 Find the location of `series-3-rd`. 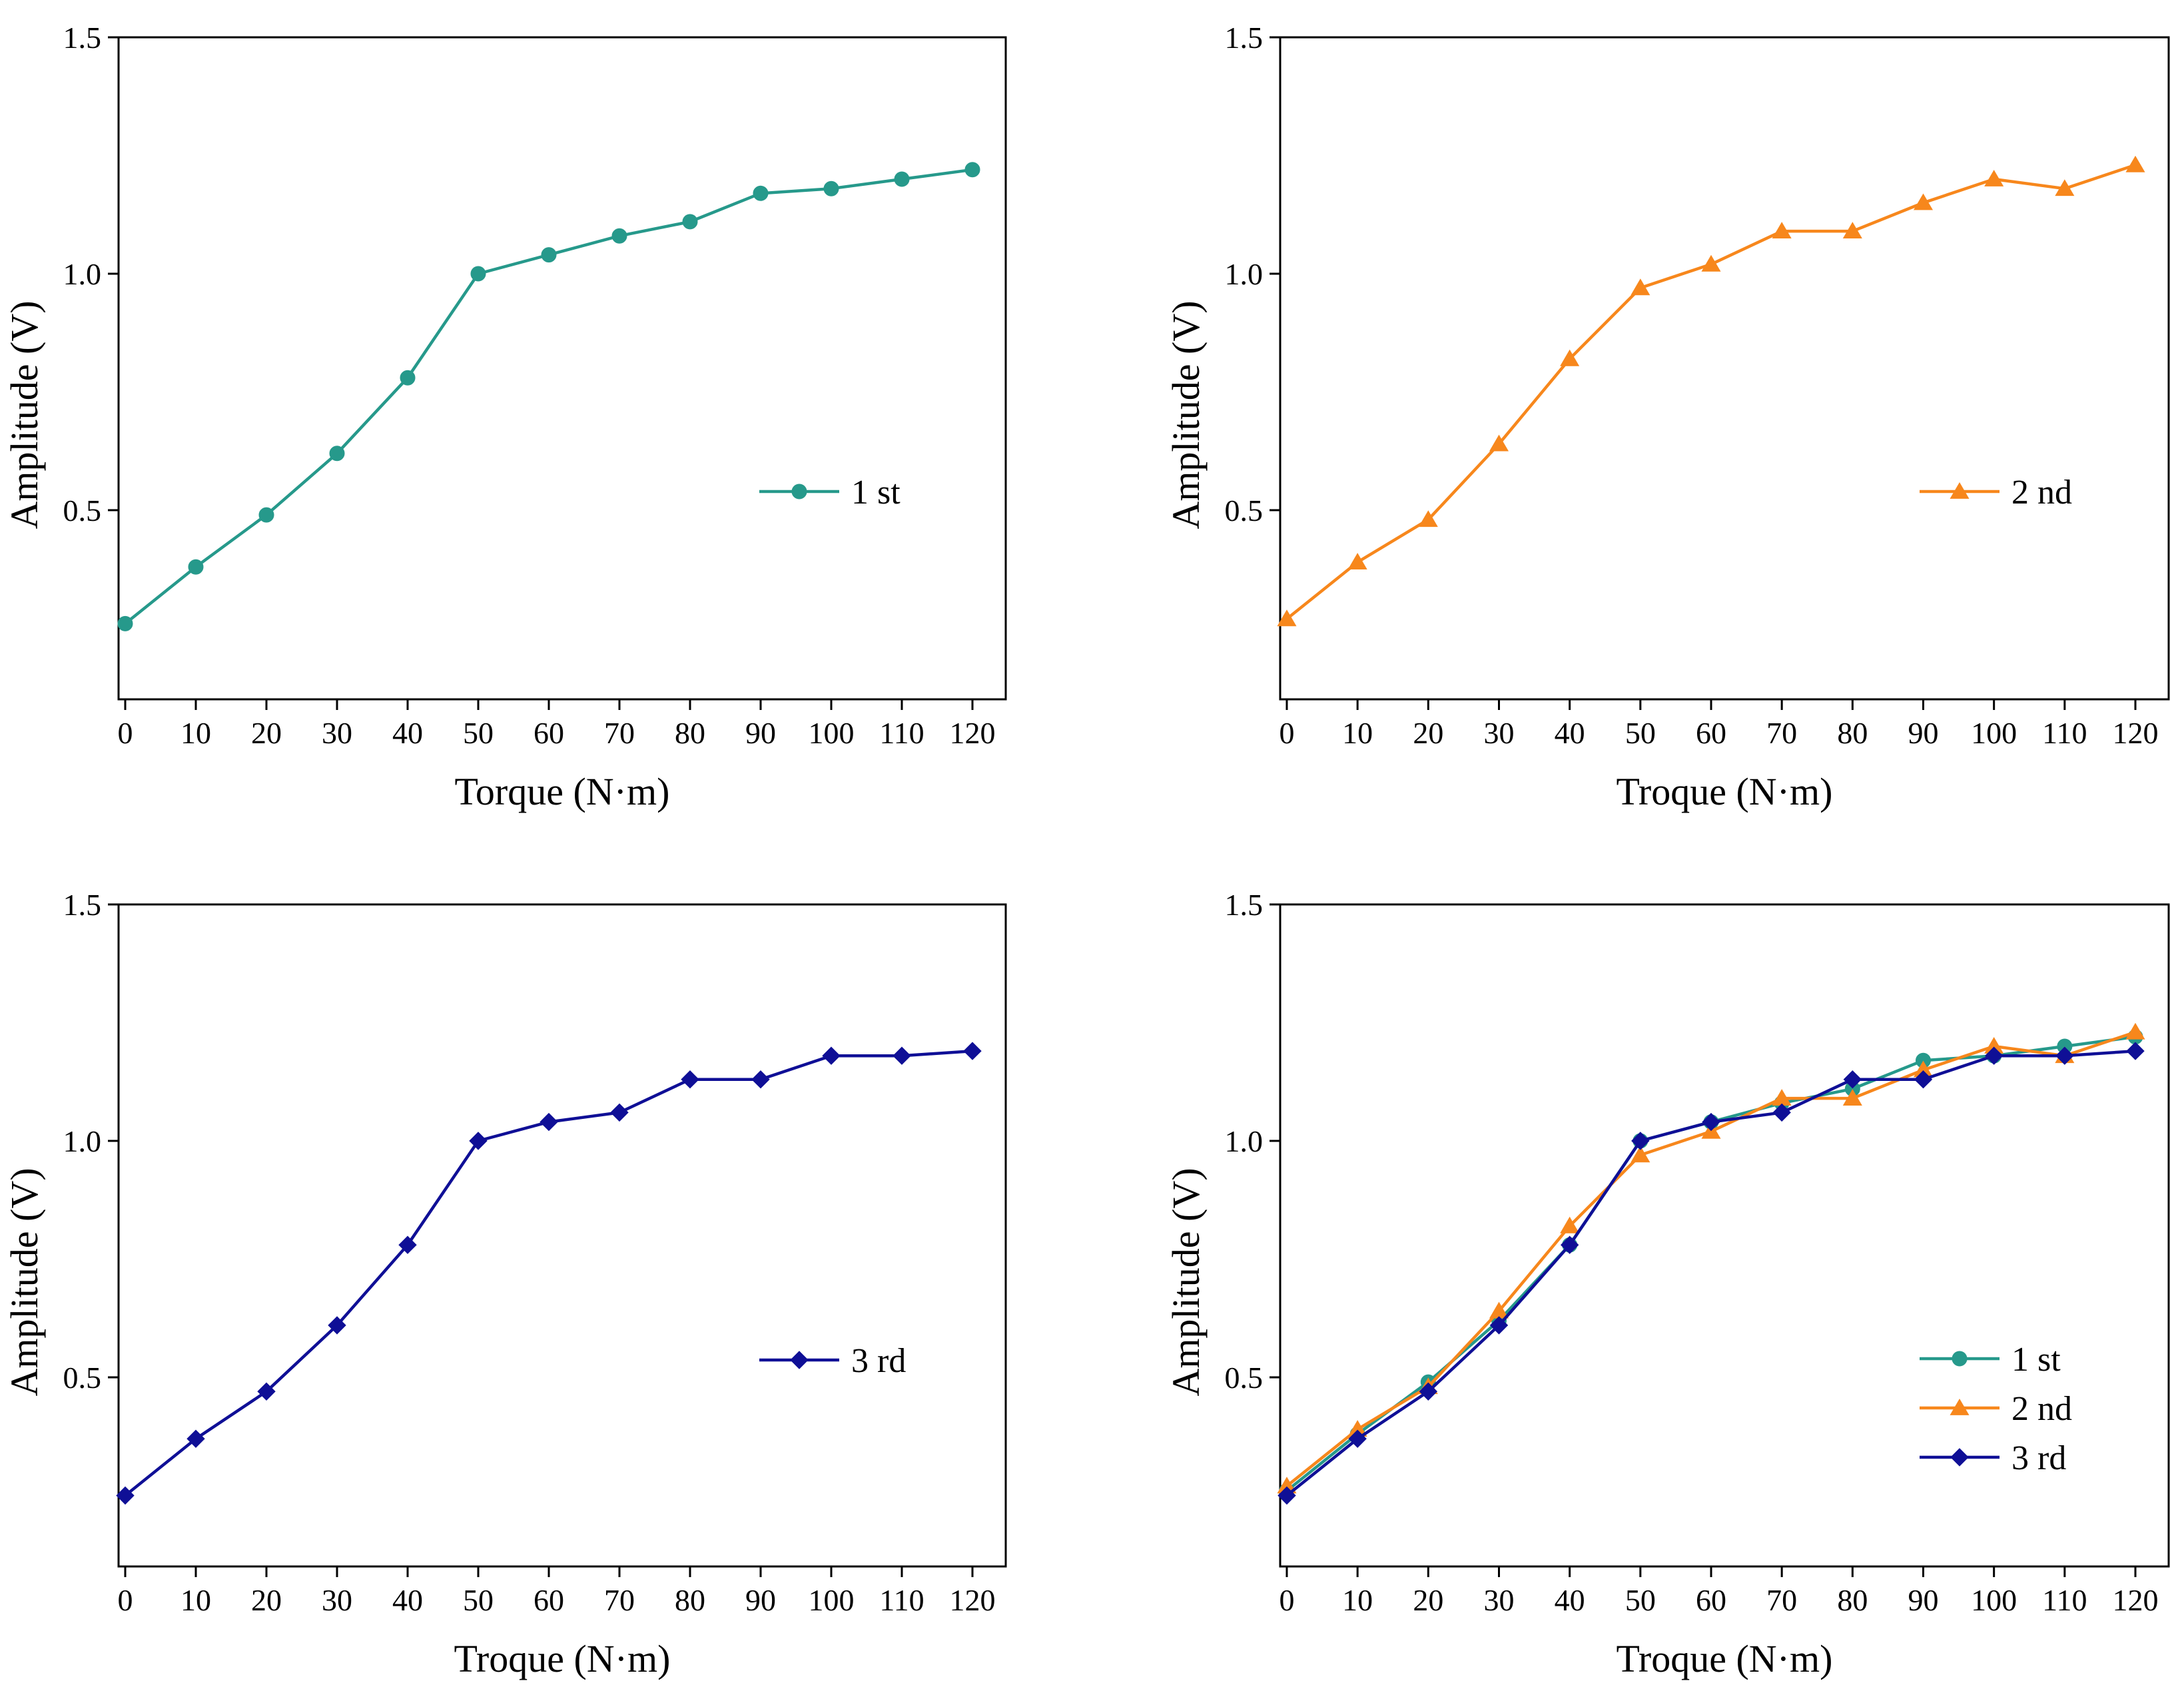

series-3-rd is located at coordinates (549, 1273).